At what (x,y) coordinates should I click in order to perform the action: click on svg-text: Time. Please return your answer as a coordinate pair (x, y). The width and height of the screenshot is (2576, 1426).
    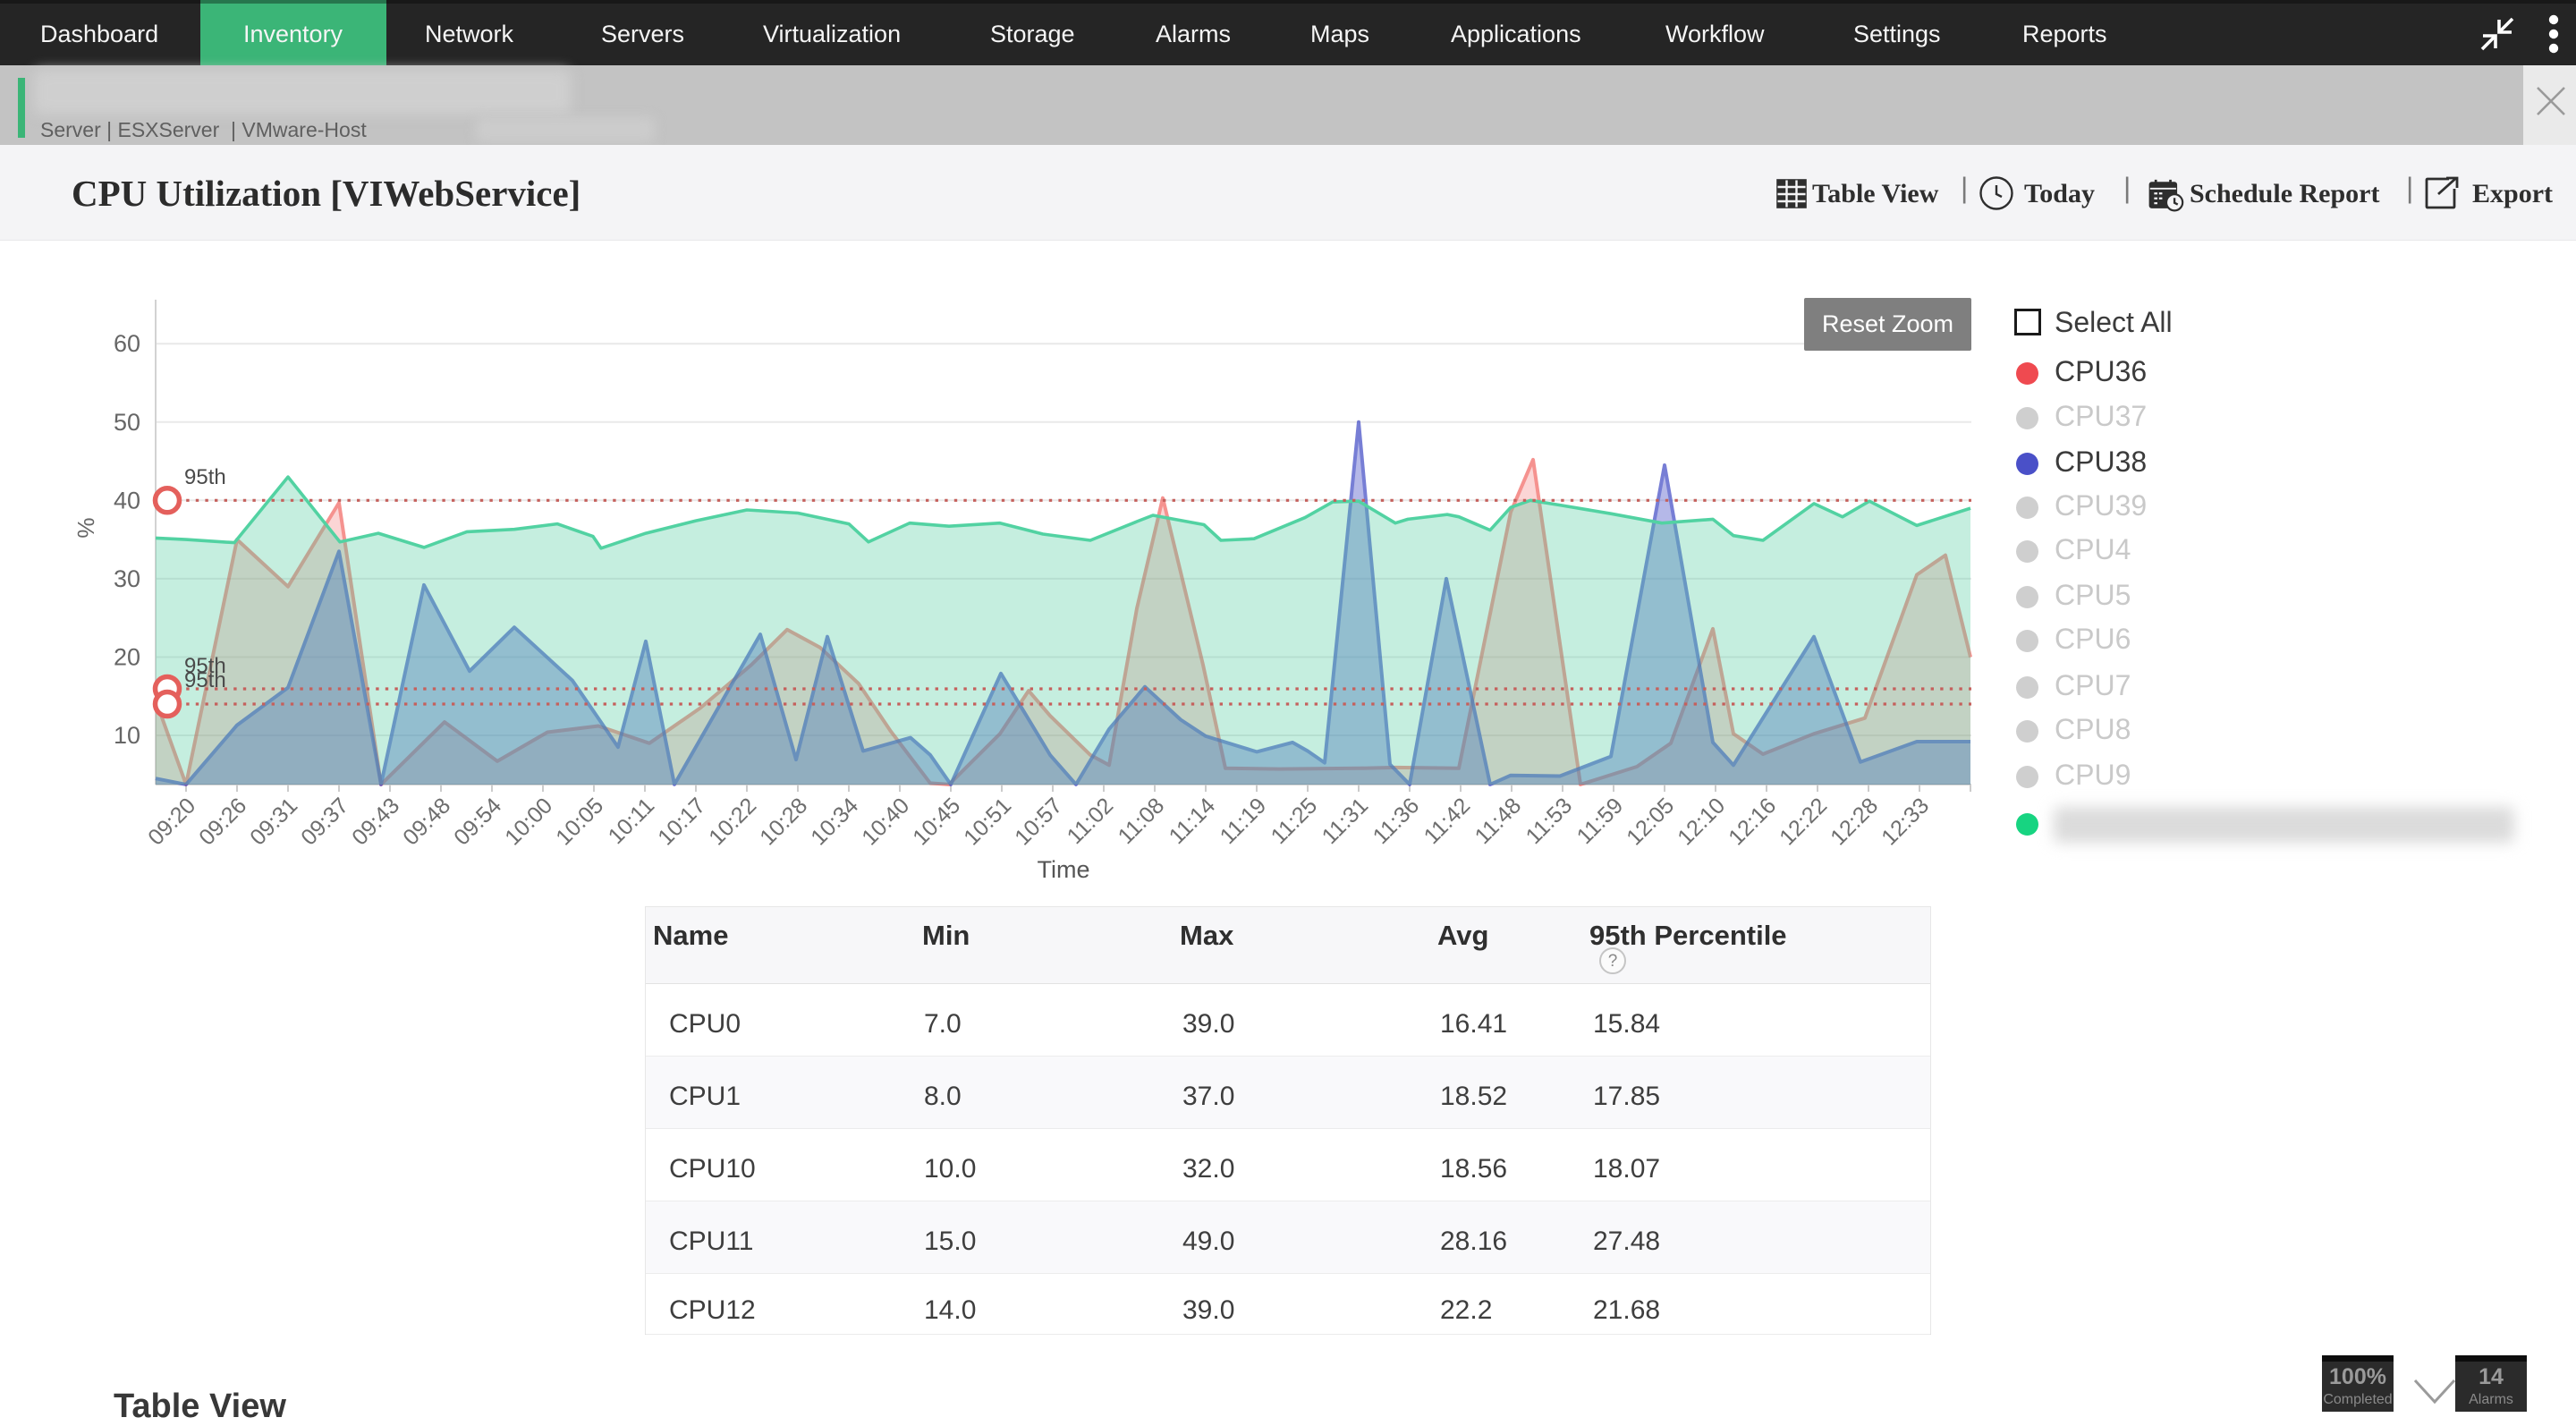
    Looking at the image, I should click on (1064, 870).